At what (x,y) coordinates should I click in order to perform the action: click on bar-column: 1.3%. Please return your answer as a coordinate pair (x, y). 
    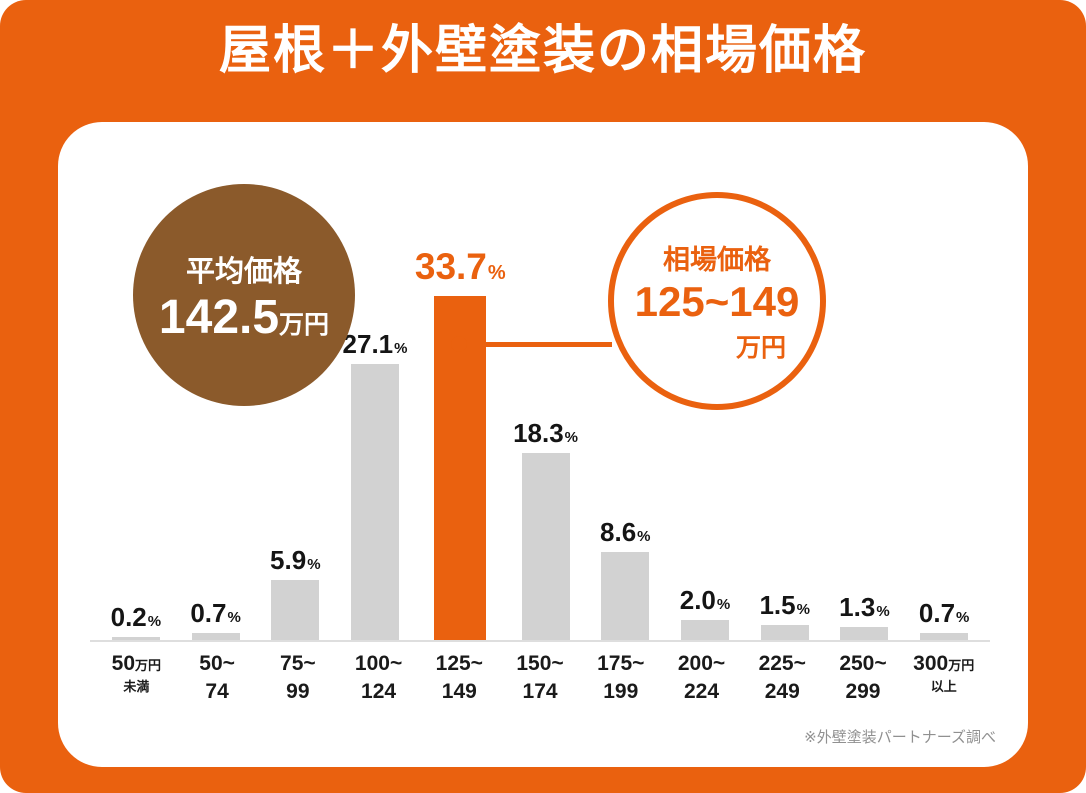
    Looking at the image, I should click on (865, 617).